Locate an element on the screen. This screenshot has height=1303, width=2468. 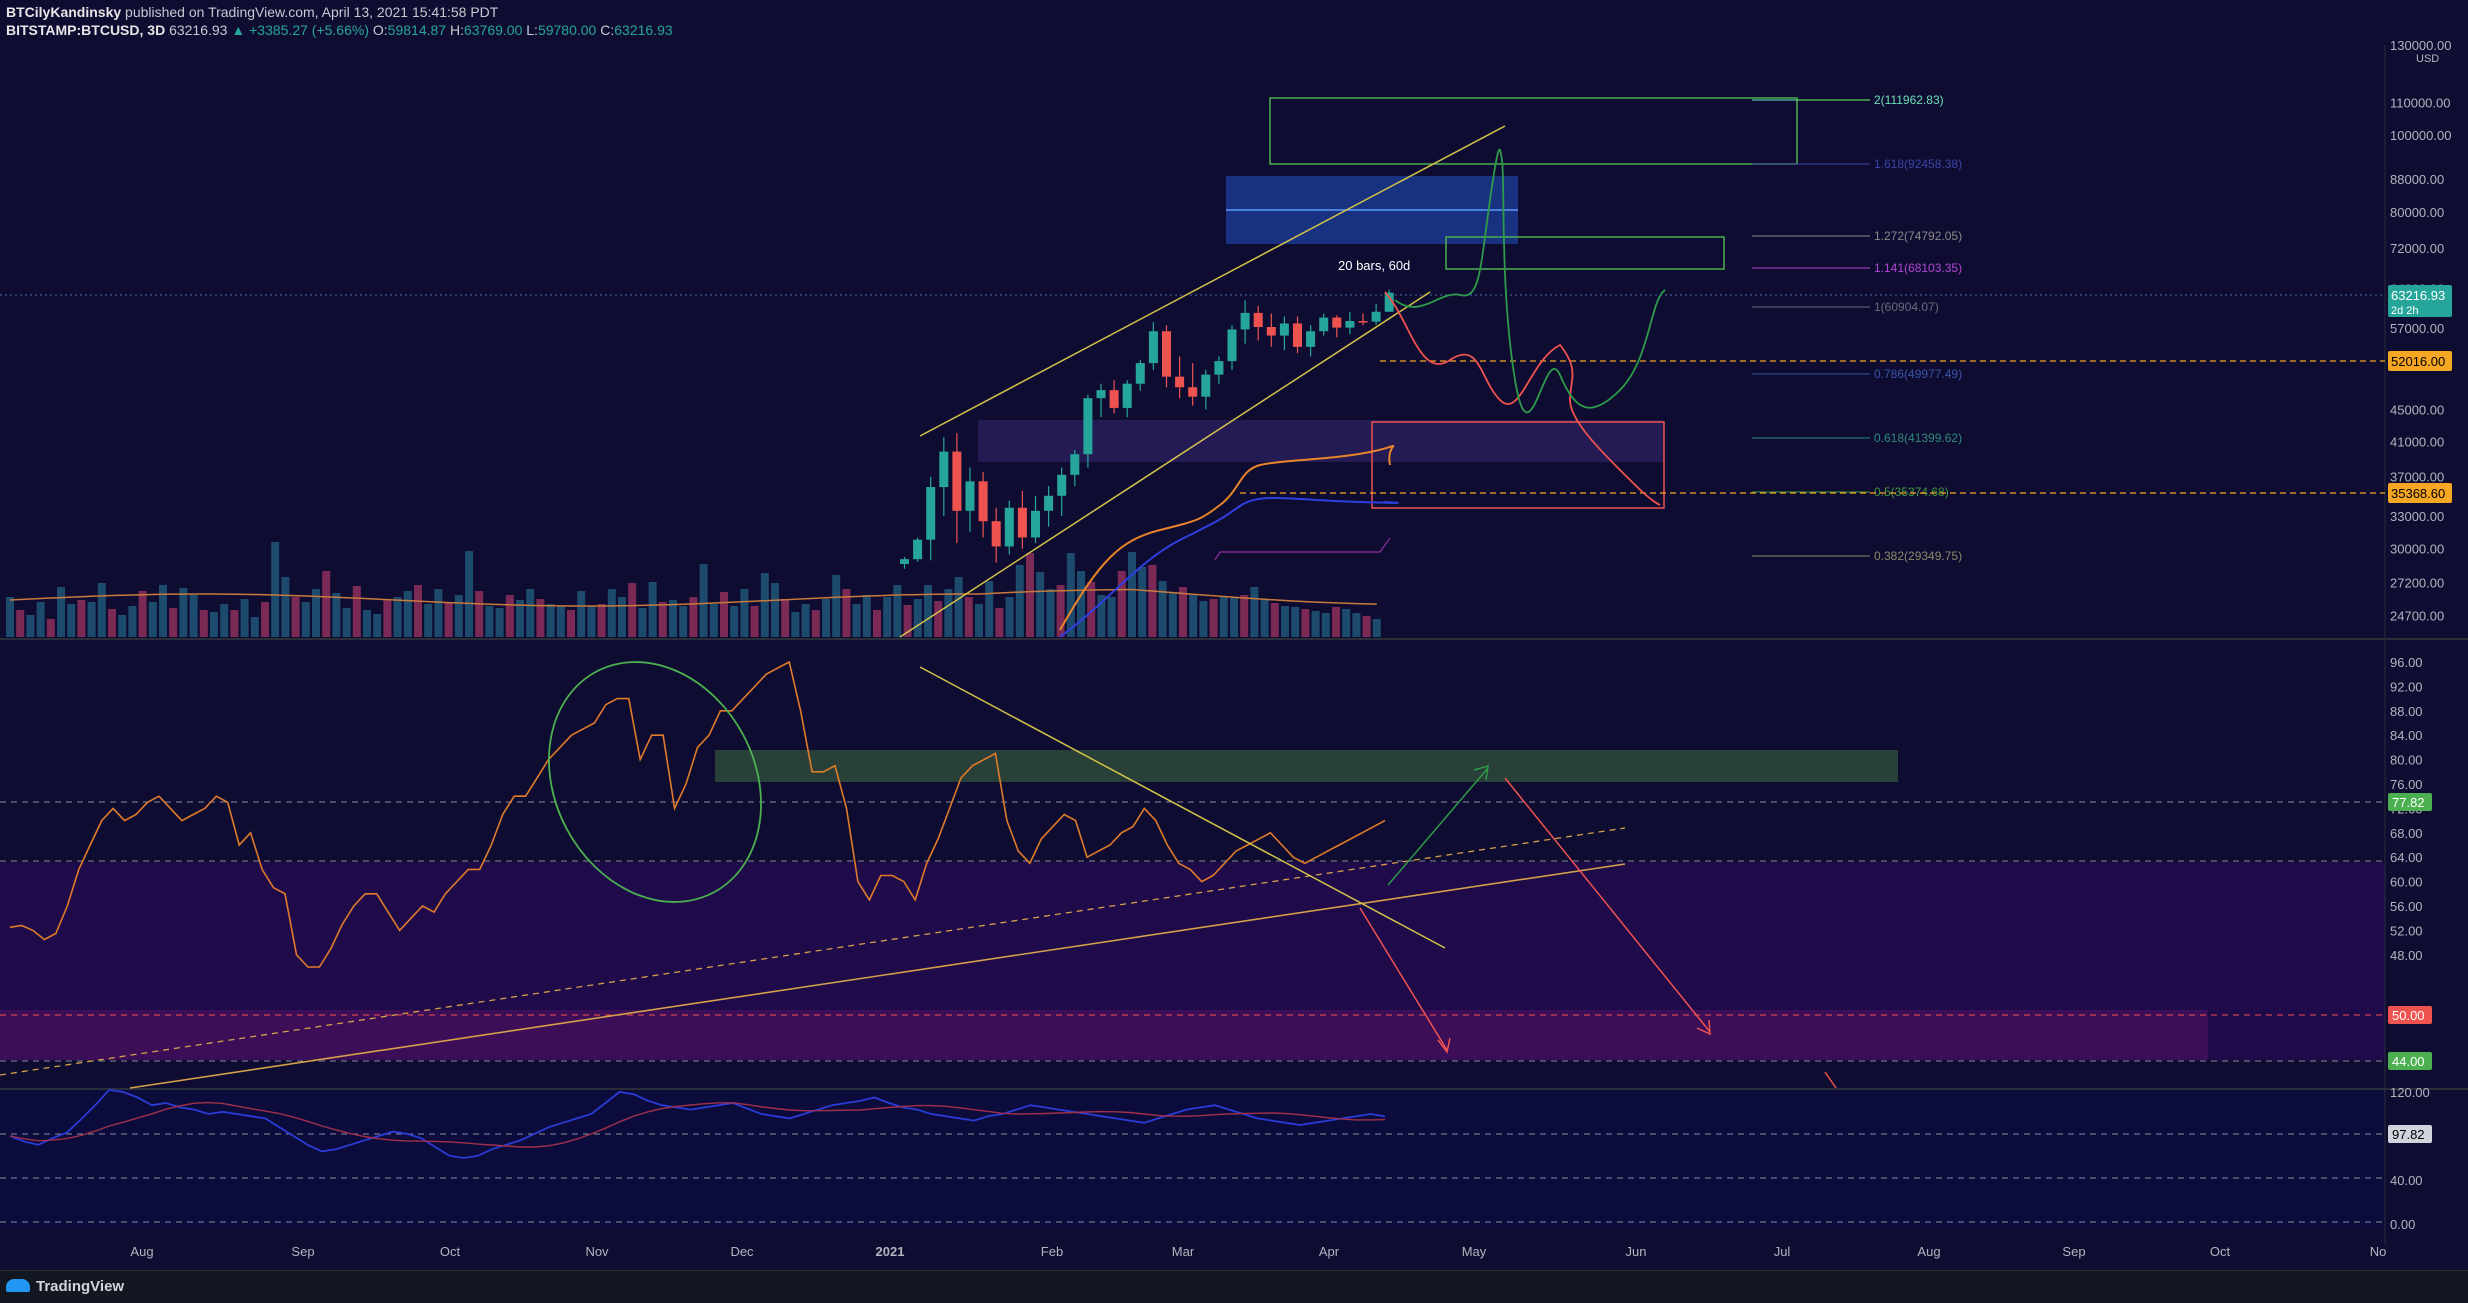
price-tick-label: 33000.00 is located at coordinates (2417, 516).